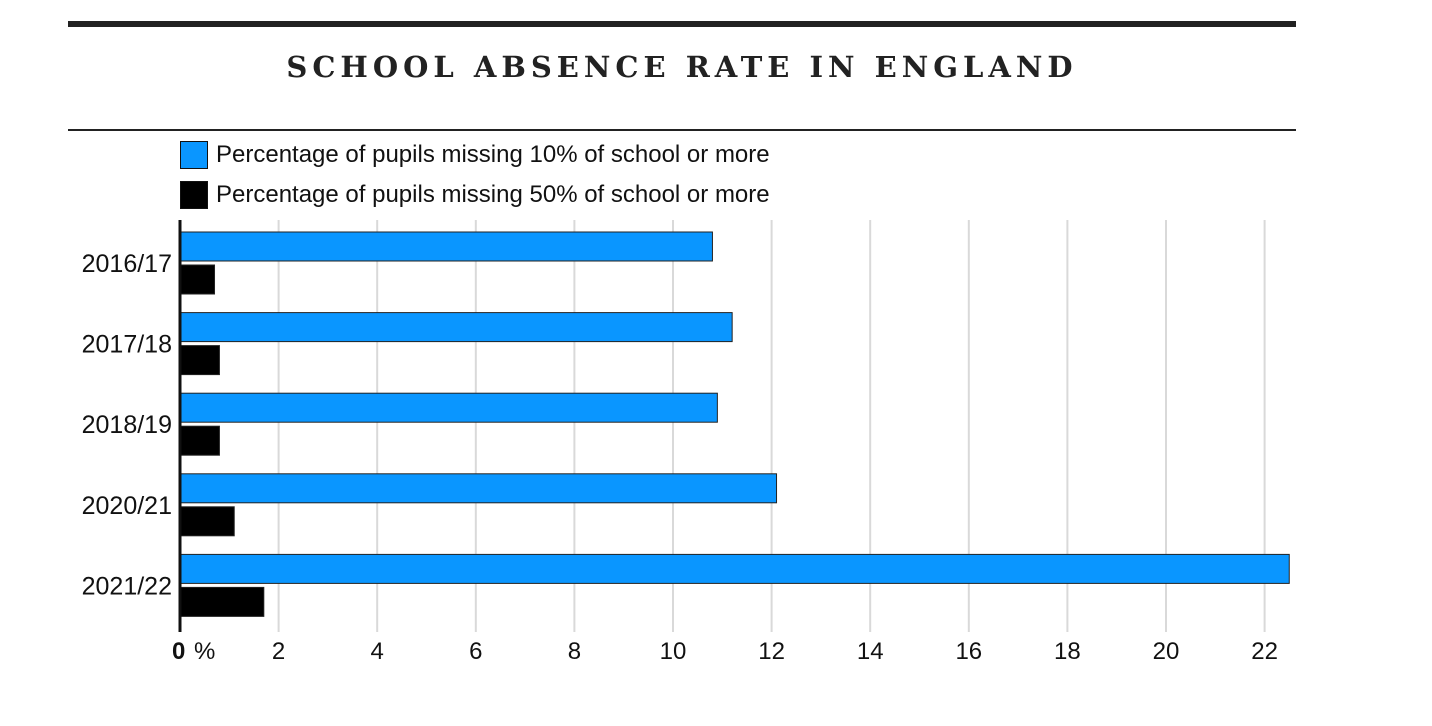 The width and height of the screenshot is (1432, 726). What do you see at coordinates (127, 425) in the screenshot?
I see `category-label-2018-19: 2018/19` at bounding box center [127, 425].